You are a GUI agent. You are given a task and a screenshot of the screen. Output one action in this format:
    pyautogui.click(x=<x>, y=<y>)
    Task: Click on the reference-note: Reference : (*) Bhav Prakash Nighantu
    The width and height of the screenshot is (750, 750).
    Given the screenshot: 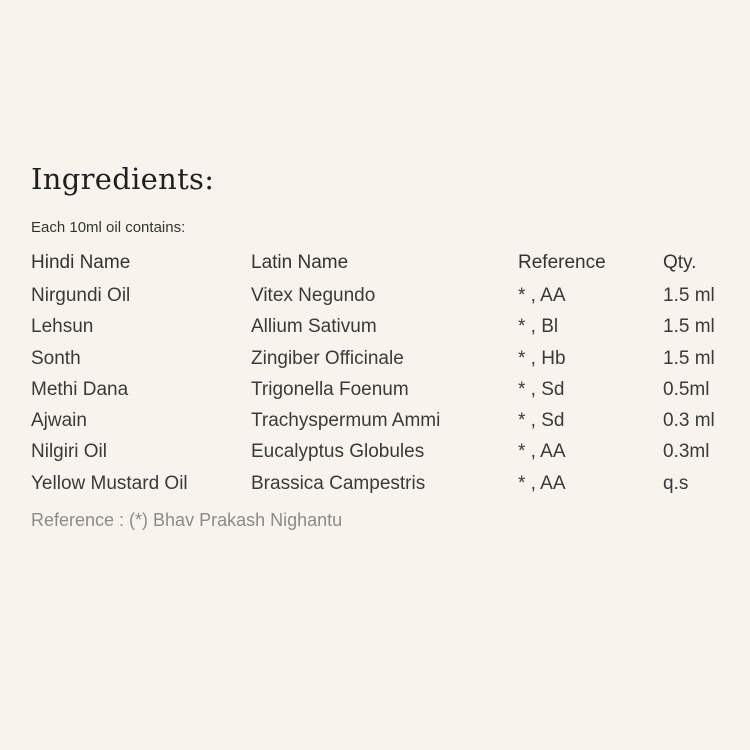 What is the action you would take?
    pyautogui.click(x=187, y=520)
    